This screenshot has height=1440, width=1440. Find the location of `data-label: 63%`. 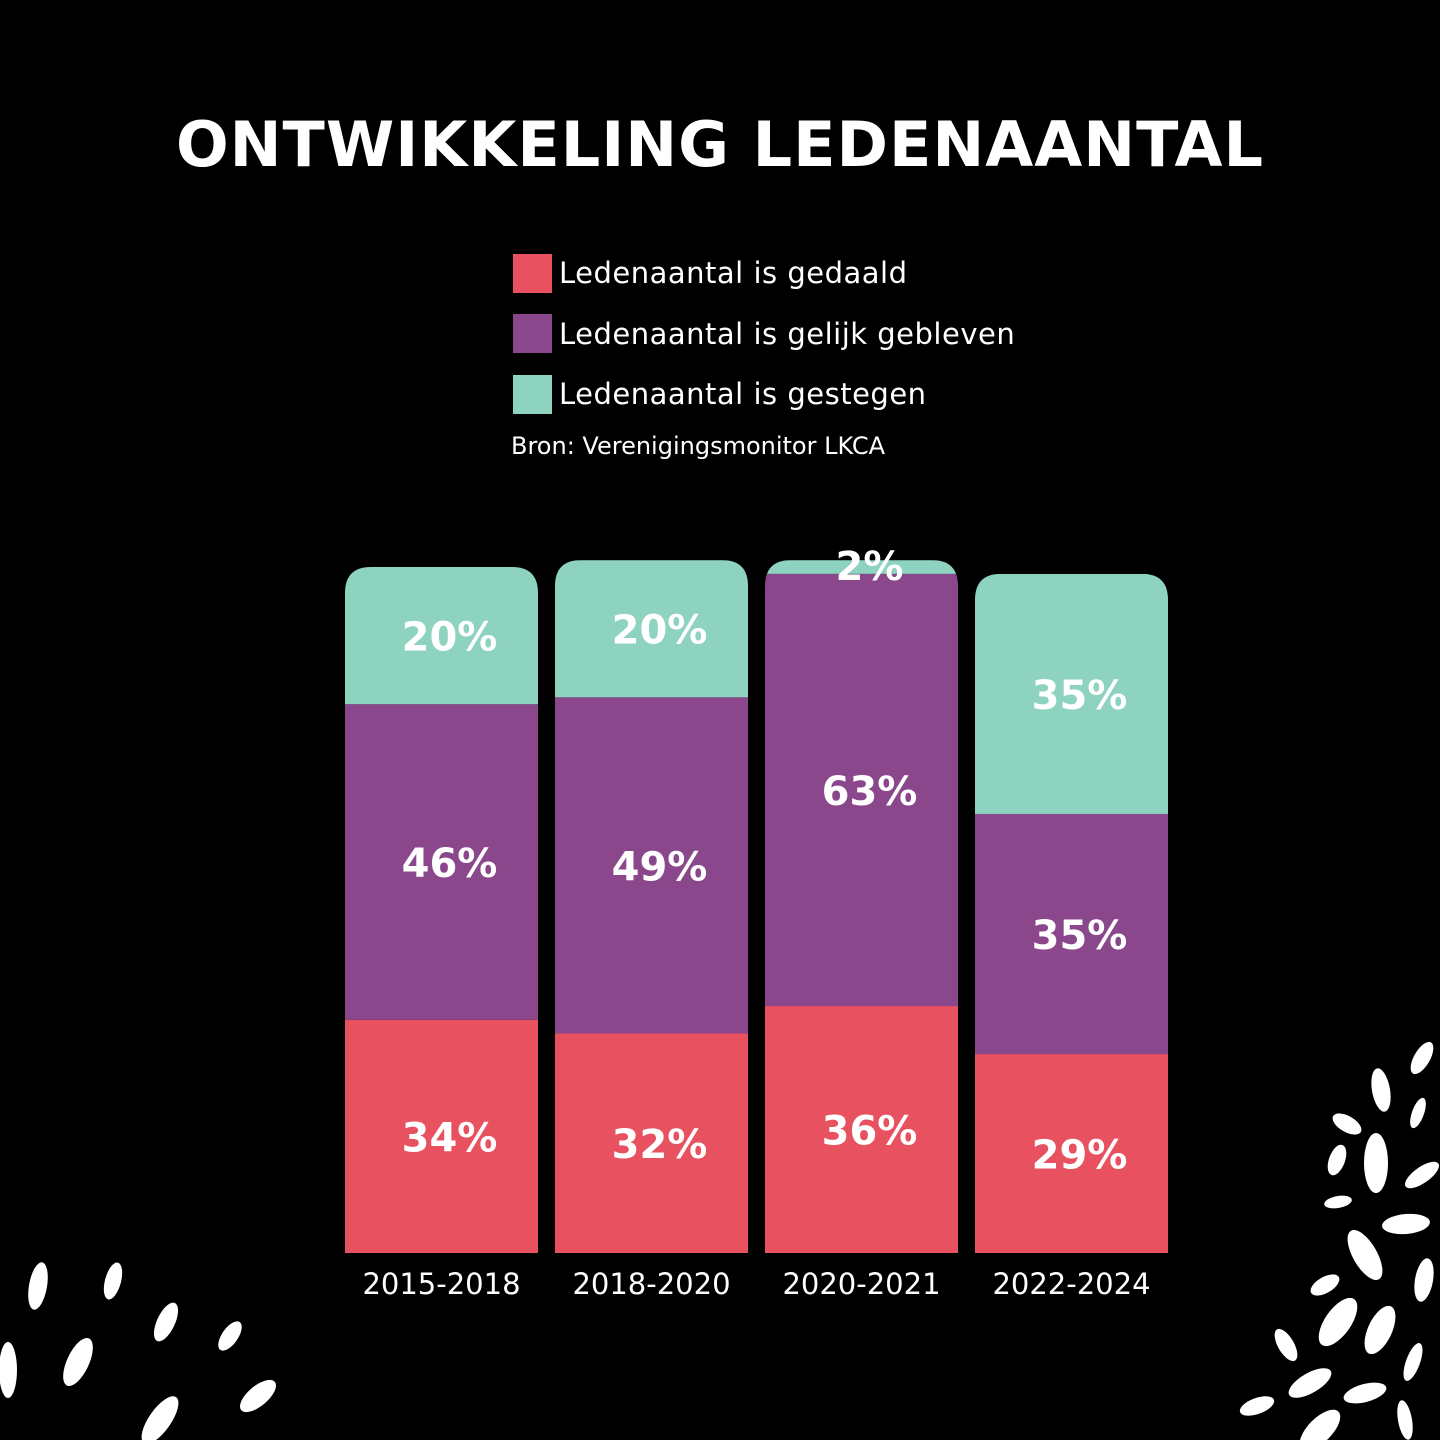

data-label: 63% is located at coordinates (870, 792).